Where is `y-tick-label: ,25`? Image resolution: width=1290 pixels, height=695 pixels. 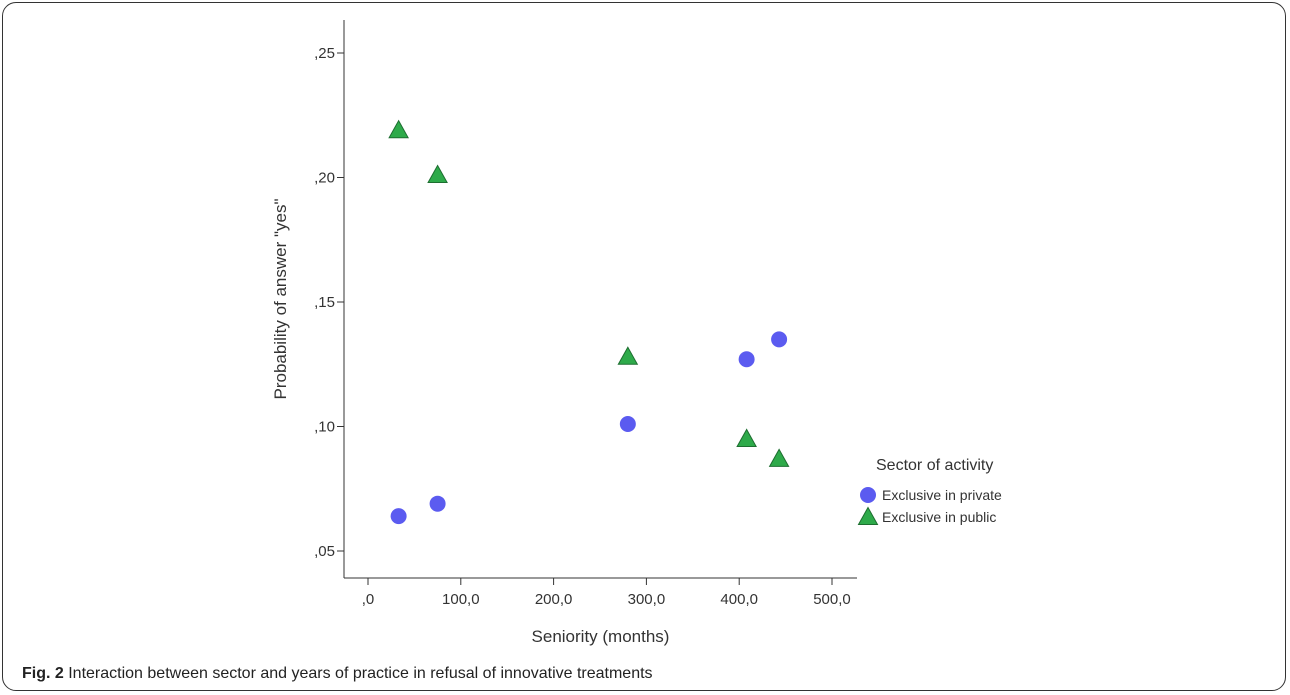
y-tick-label: ,25 is located at coordinates (324, 53).